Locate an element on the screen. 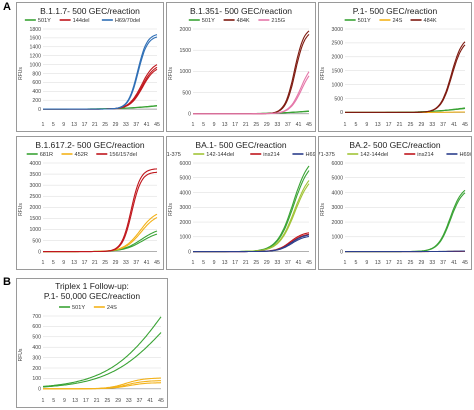 This screenshot has width=474, height=410. x-tick-label: 25 is located at coordinates (105, 125).